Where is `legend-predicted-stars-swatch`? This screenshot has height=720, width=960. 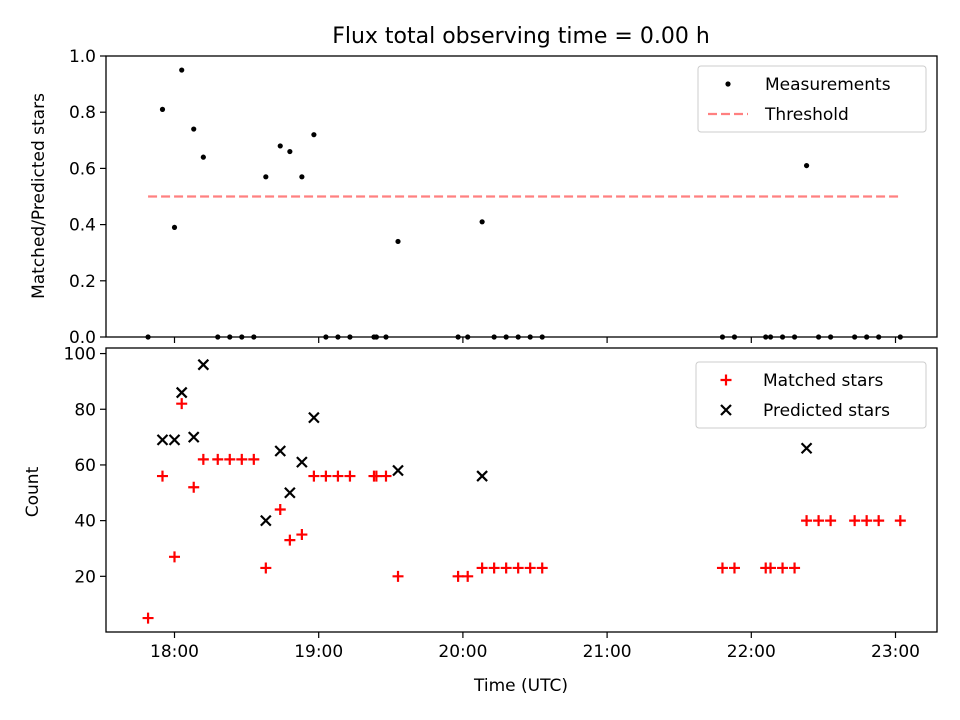
legend-predicted-stars-swatch is located at coordinates (726, 410).